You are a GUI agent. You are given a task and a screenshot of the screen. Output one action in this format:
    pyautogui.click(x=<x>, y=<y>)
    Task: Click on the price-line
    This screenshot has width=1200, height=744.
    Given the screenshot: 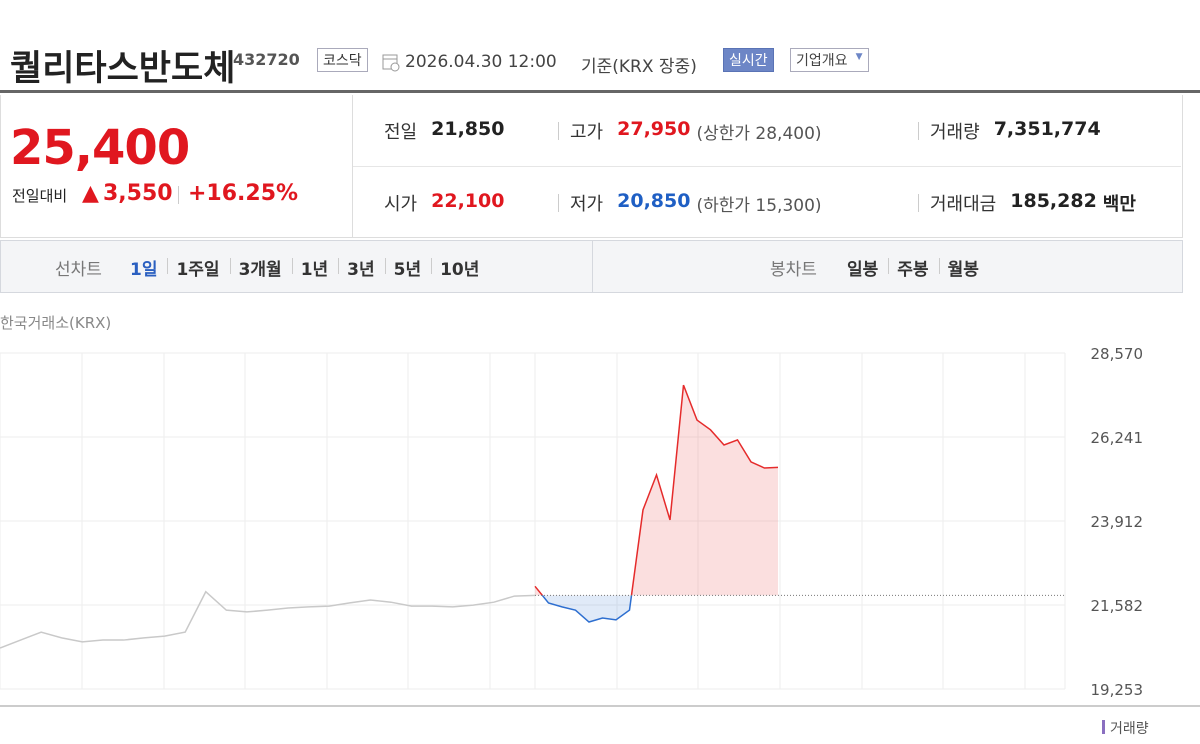 What is the action you would take?
    pyautogui.click(x=268, y=619)
    